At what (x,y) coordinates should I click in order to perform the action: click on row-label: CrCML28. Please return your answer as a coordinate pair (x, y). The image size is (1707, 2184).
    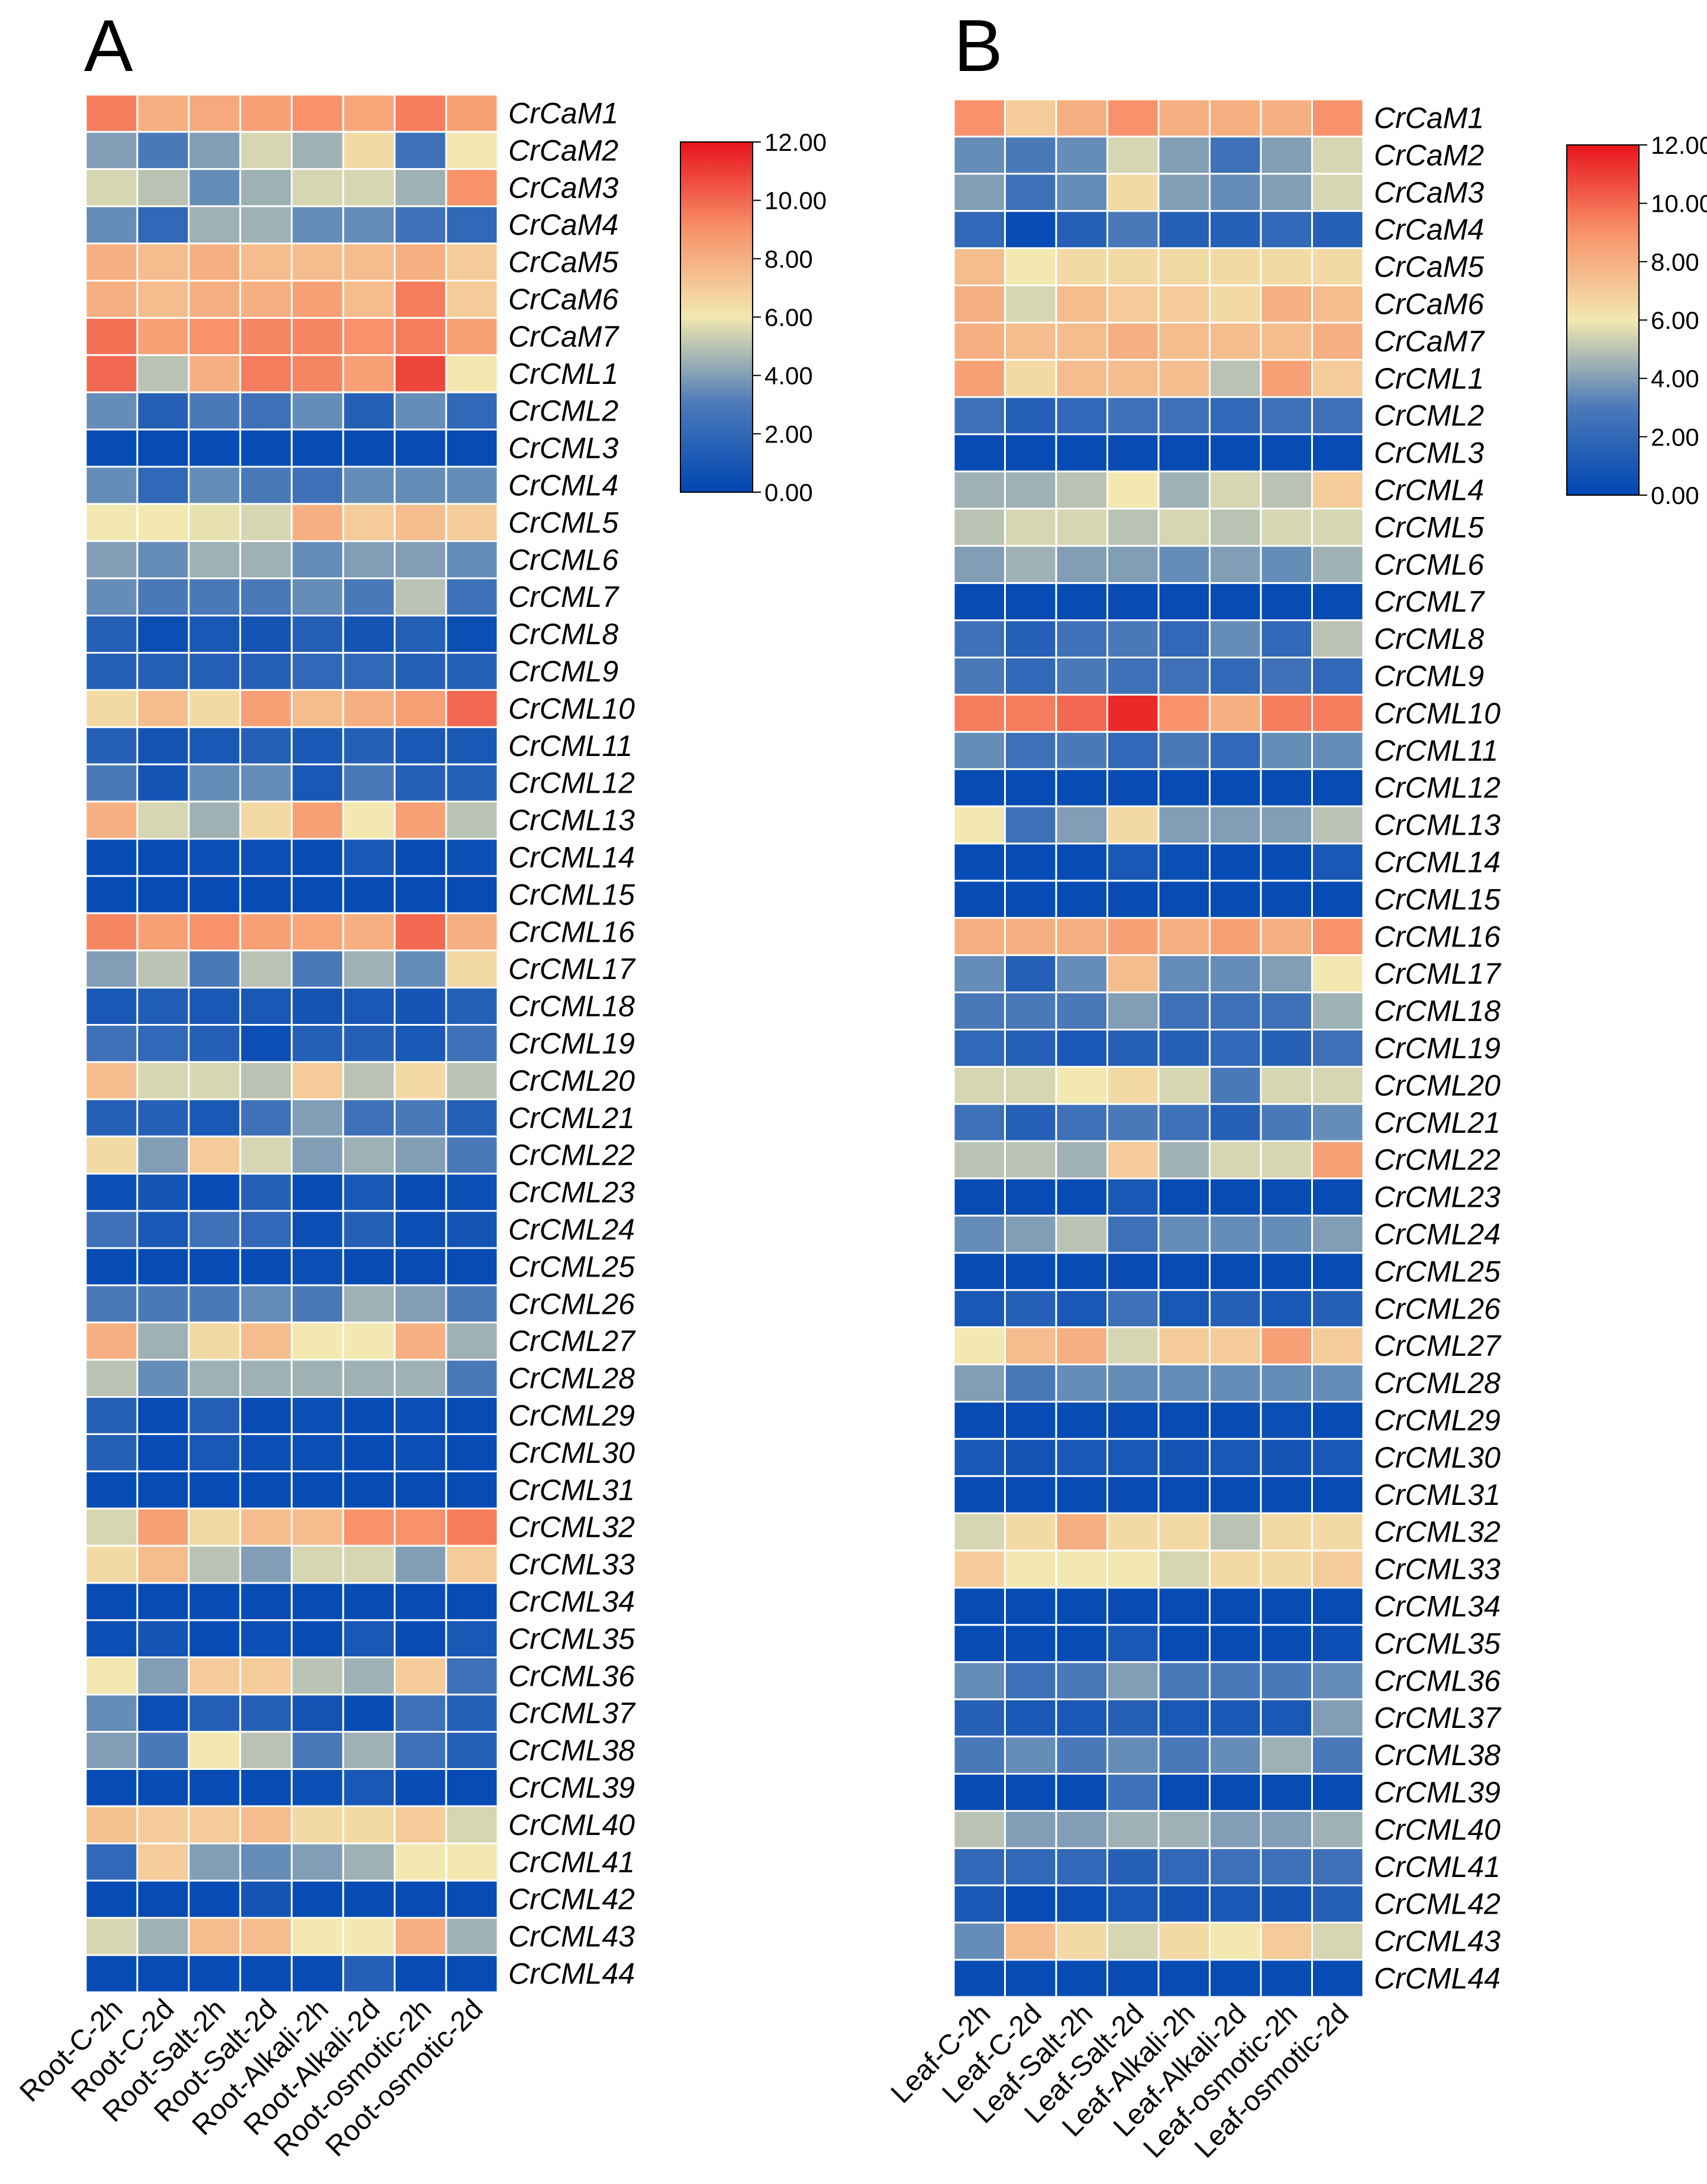
    Looking at the image, I should click on (1437, 1383).